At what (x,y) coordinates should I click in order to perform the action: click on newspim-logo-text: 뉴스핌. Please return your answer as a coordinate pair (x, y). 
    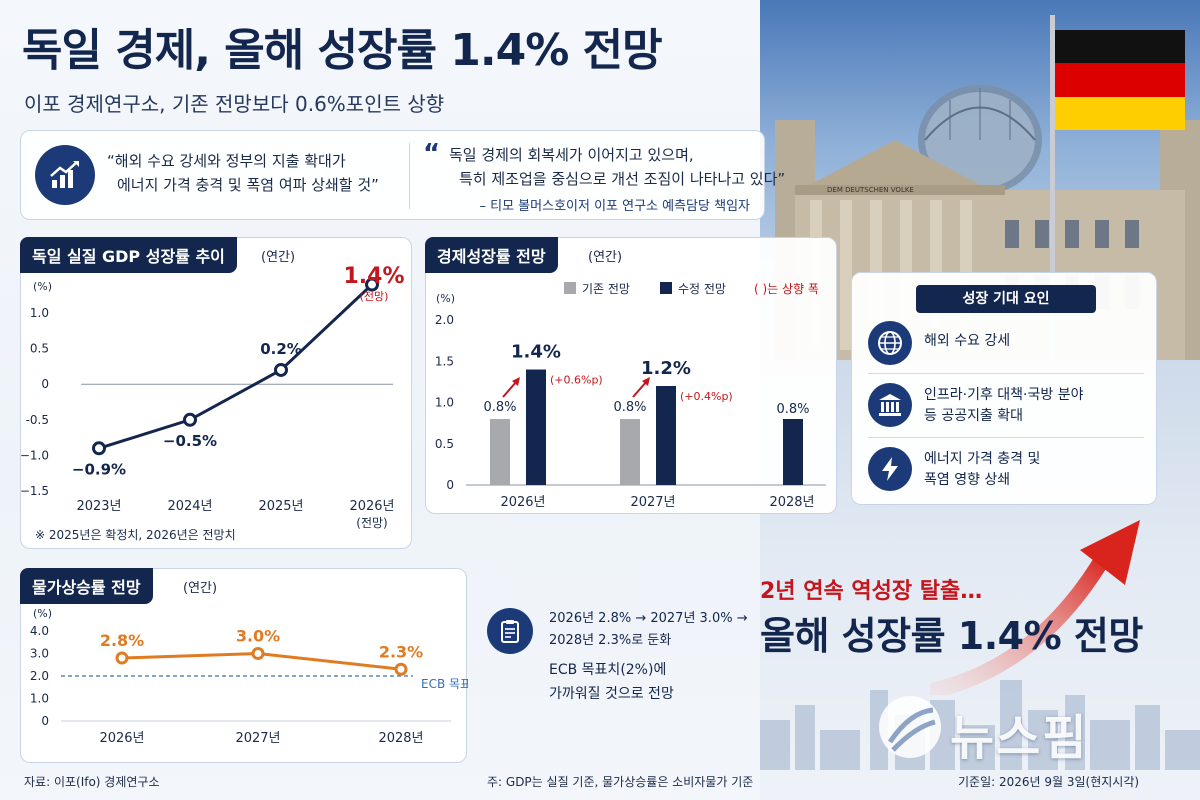
    Looking at the image, I should click on (1019, 738).